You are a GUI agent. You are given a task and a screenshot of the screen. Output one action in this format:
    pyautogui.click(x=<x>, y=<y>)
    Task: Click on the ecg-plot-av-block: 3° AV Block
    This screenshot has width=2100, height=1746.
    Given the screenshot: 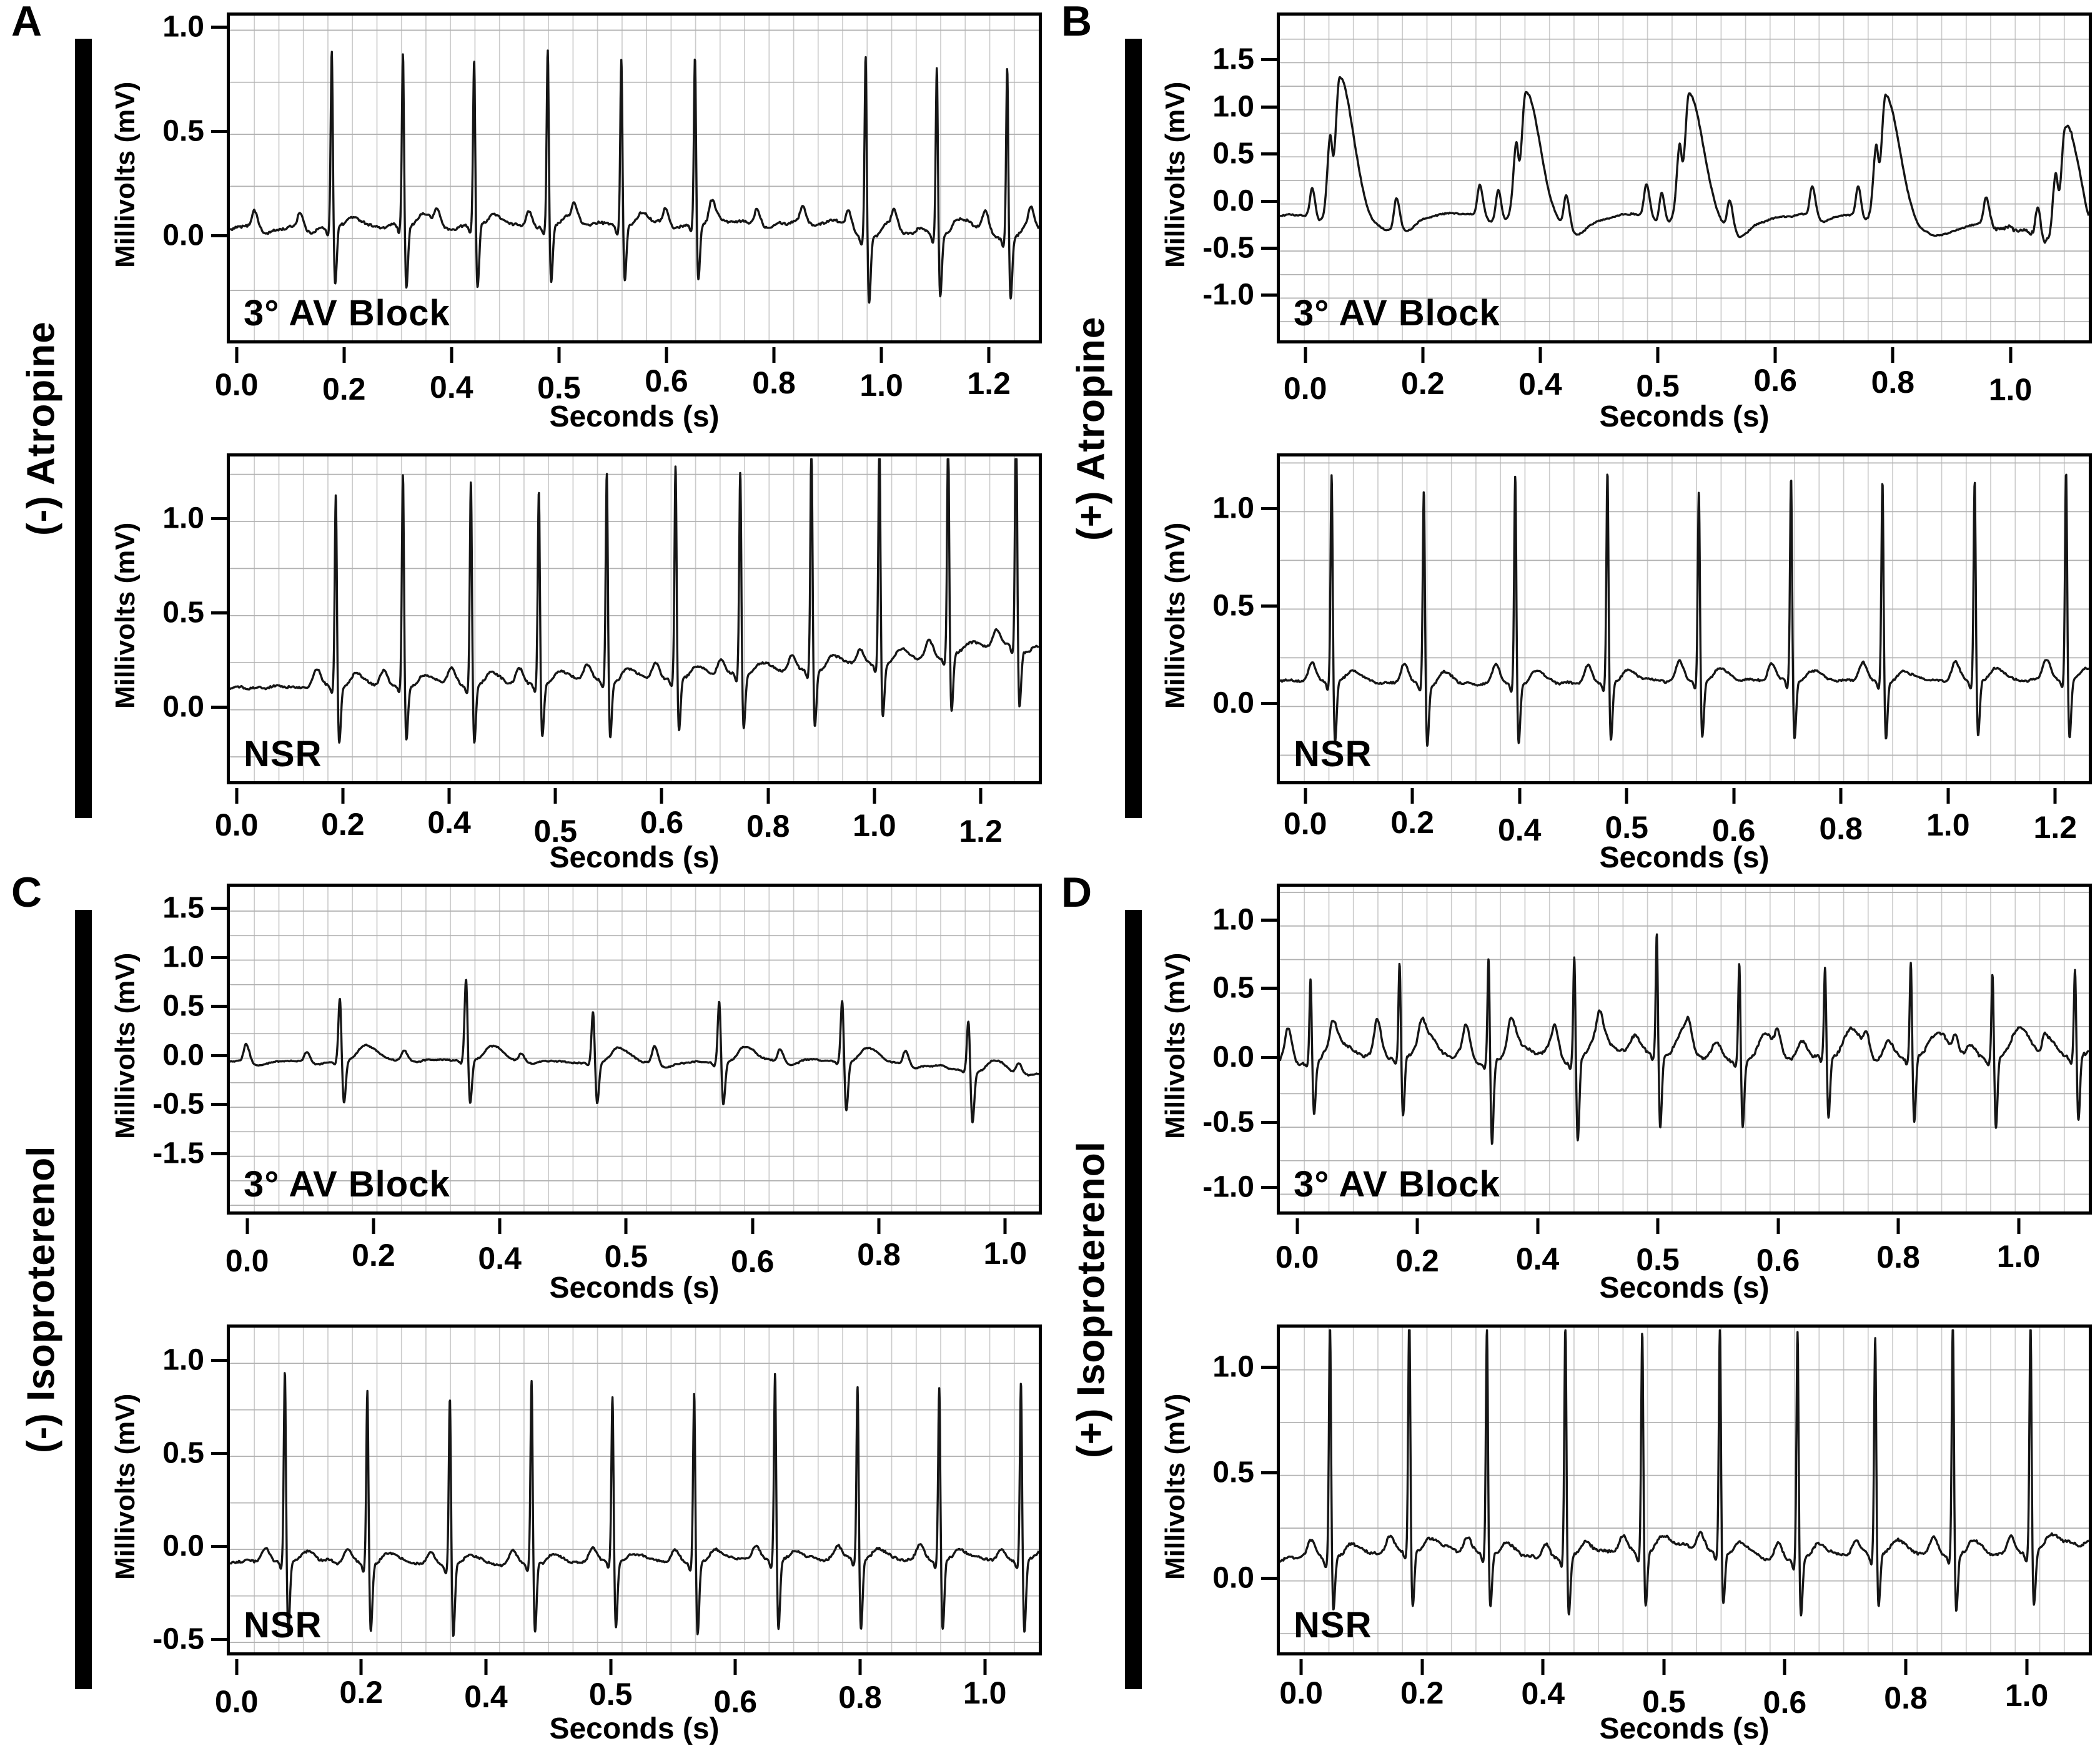 What is the action you would take?
    pyautogui.click(x=634, y=177)
    